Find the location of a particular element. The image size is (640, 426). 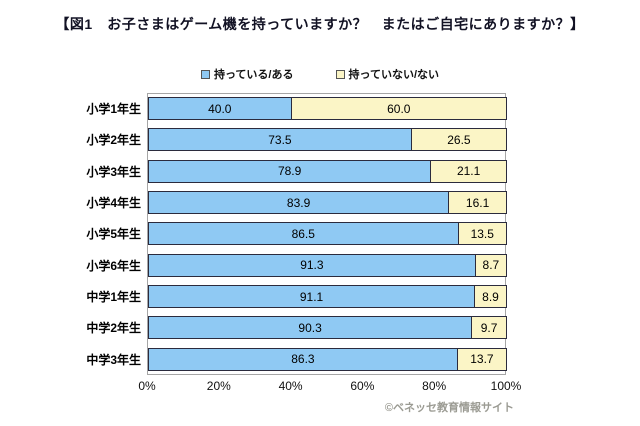

value-label: 60.0 is located at coordinates (399, 108).